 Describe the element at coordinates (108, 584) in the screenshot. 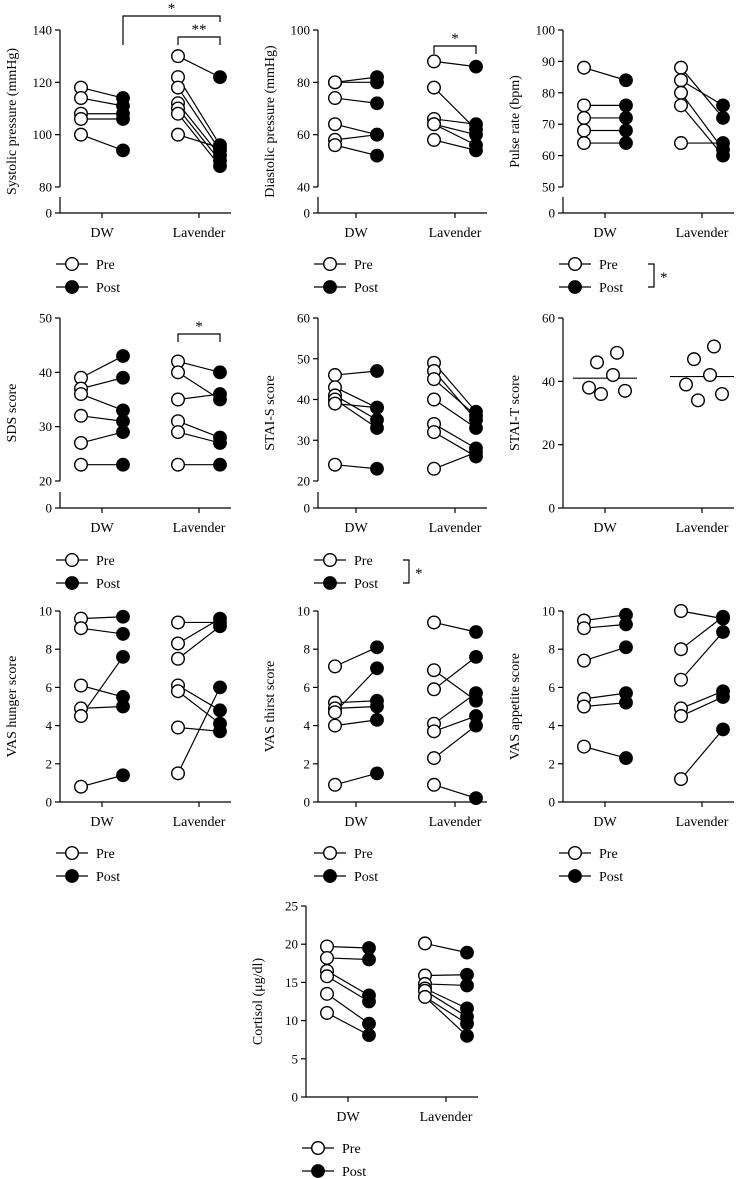

I see `legend-post-label: Post` at that location.